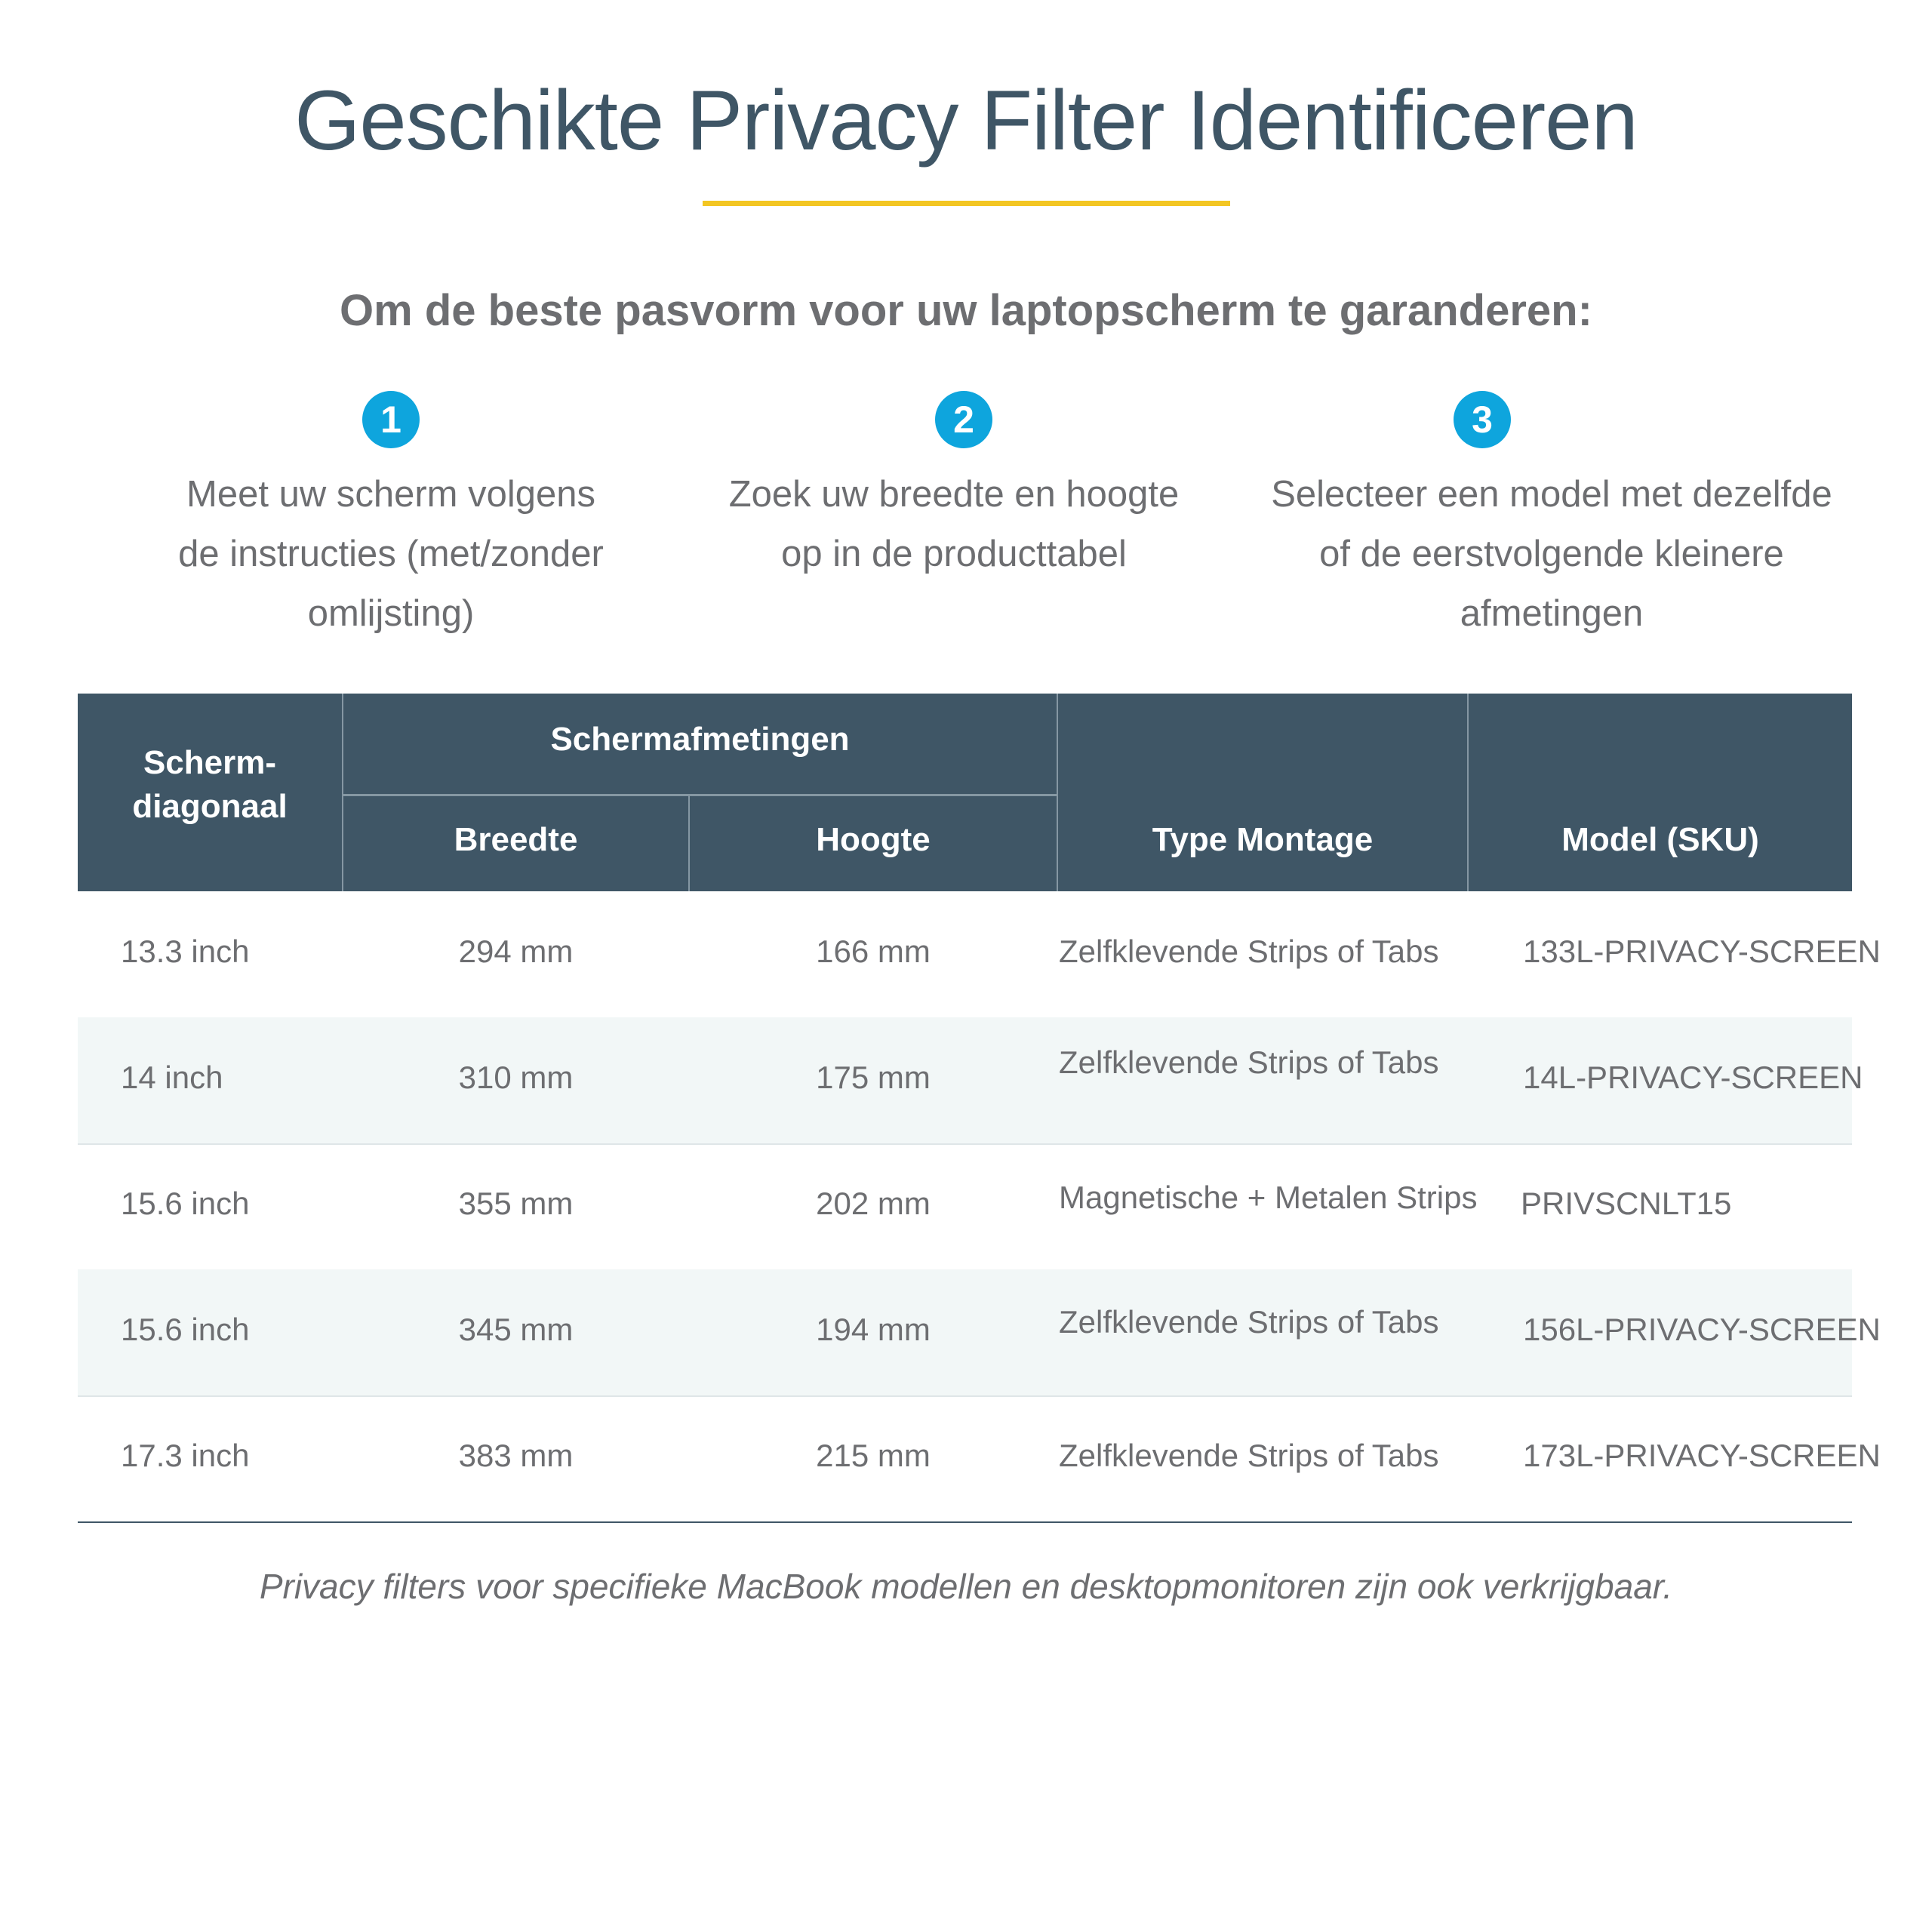  What do you see at coordinates (210, 806) in the screenshot?
I see `header-text: diagonaal` at bounding box center [210, 806].